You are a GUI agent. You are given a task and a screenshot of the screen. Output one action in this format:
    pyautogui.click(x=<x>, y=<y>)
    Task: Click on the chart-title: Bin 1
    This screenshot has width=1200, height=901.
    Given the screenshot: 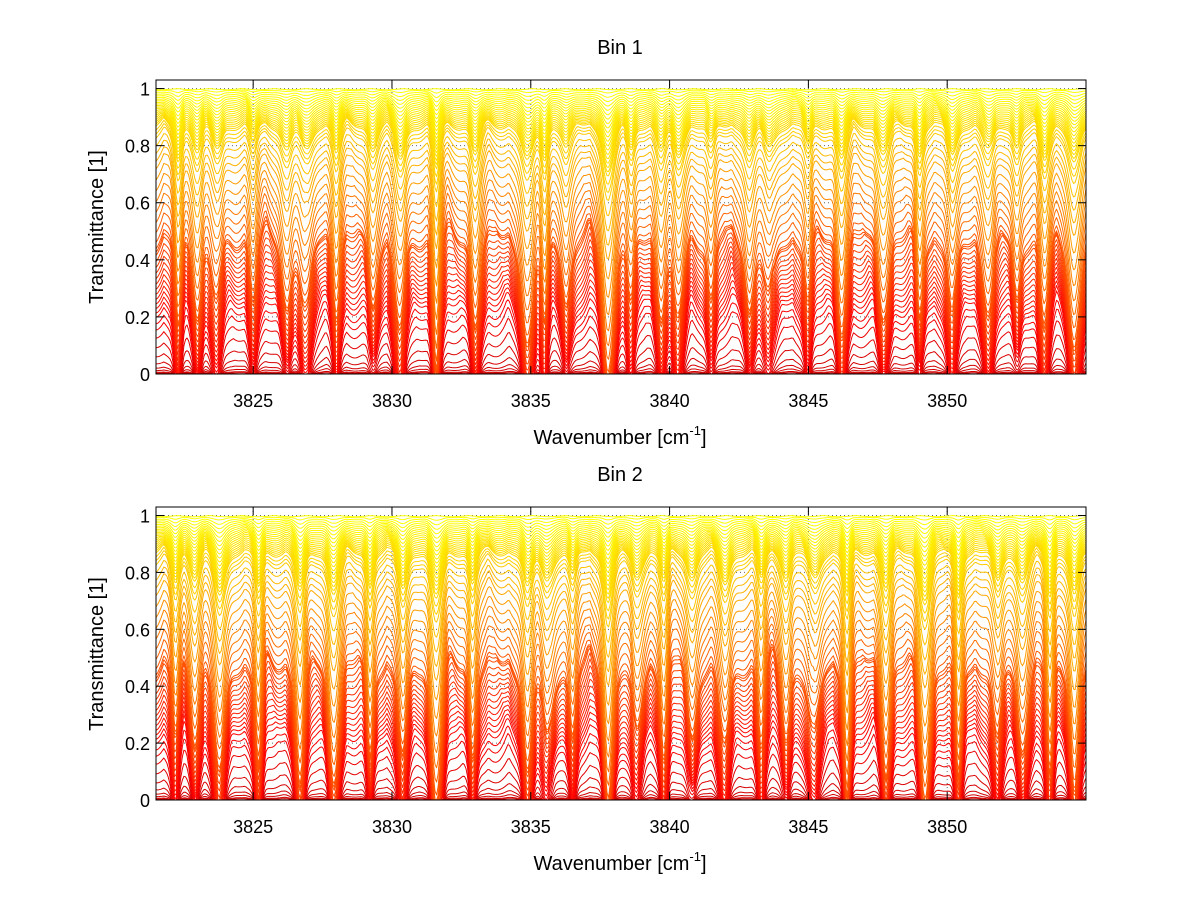 What is the action you would take?
    pyautogui.click(x=620, y=48)
    